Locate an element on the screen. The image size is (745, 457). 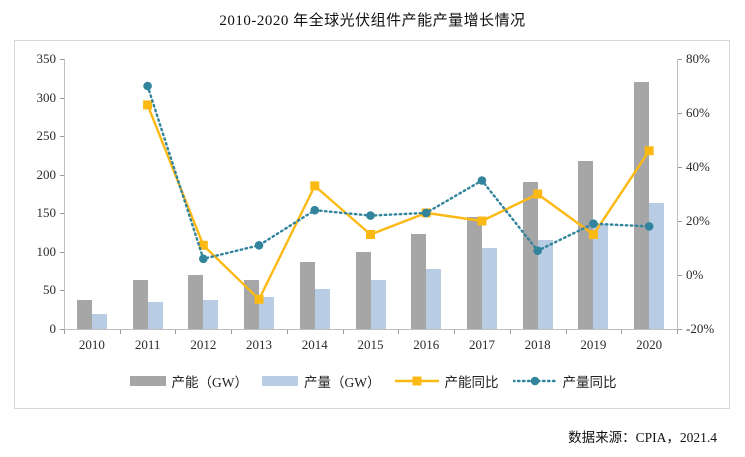
legend-label: 产量（GW） is located at coordinates (342, 382).